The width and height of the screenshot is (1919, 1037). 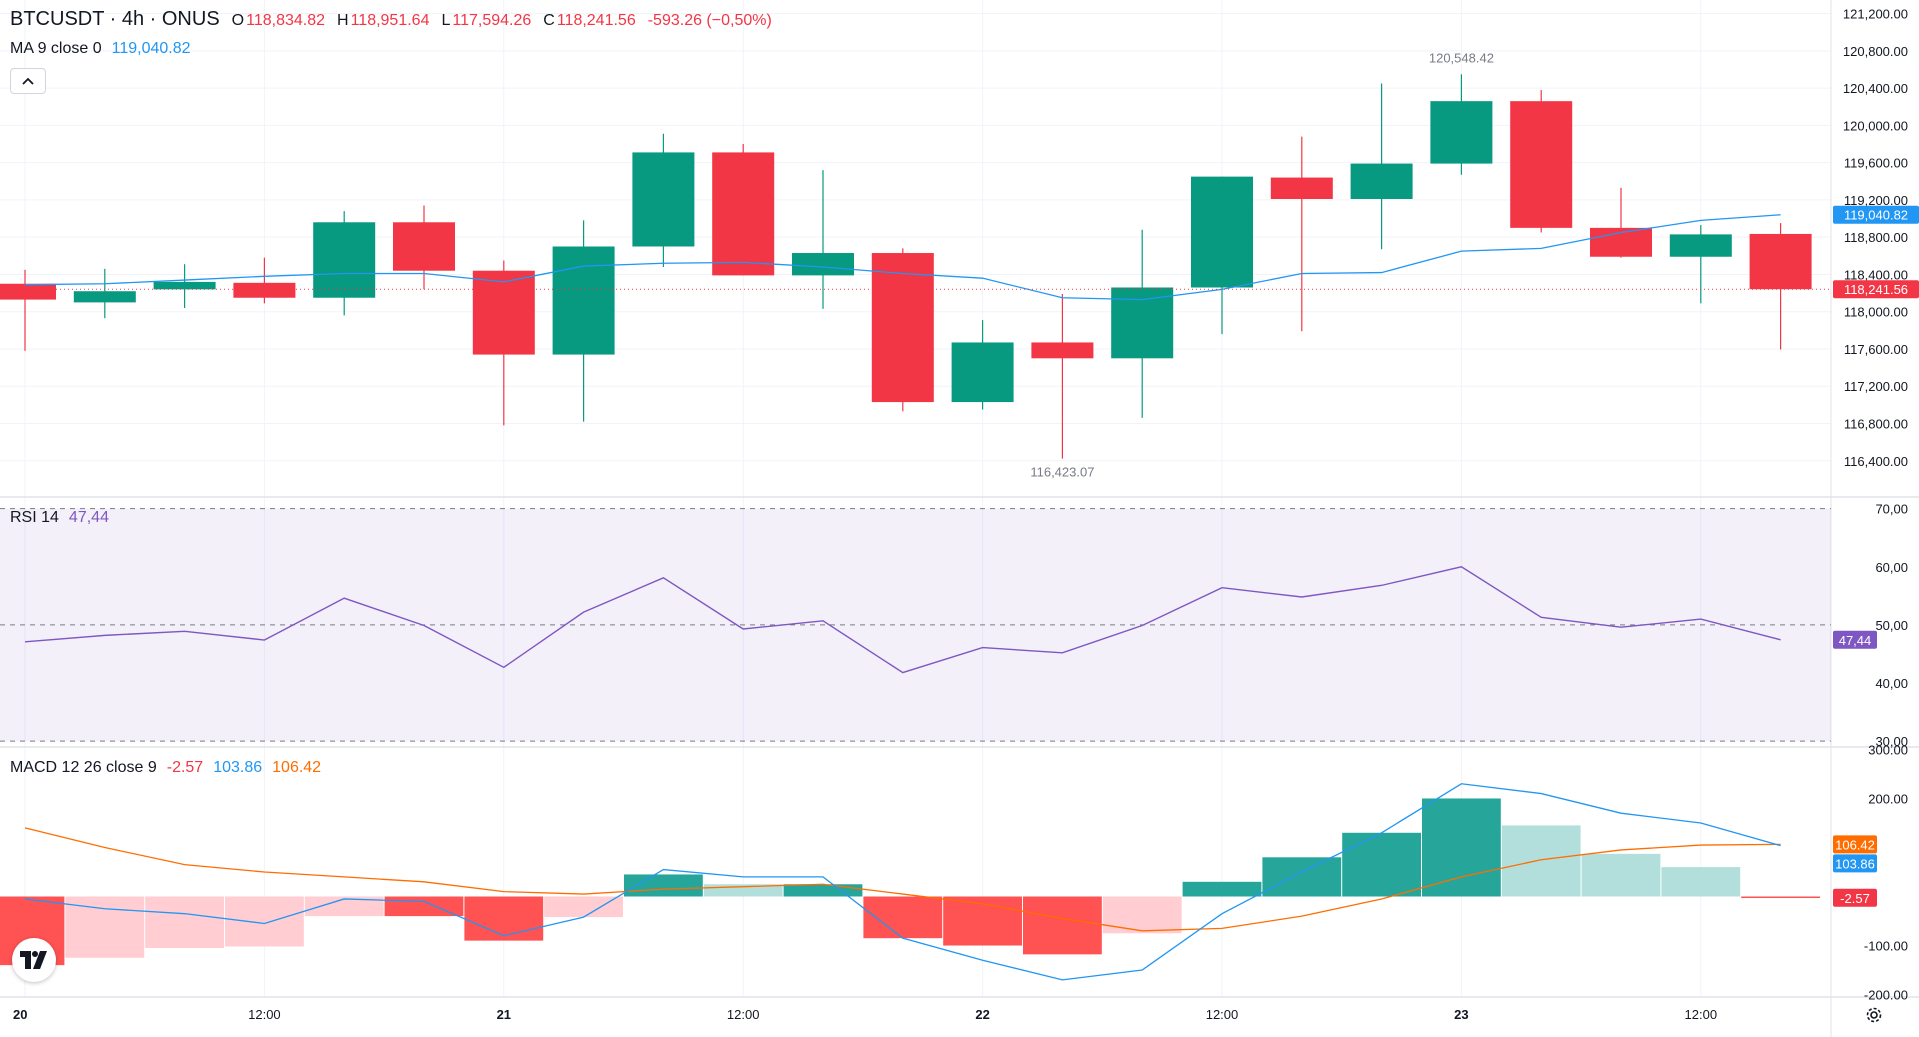 What do you see at coordinates (1875, 14) in the screenshot?
I see `price-axis-label: 121,200.00` at bounding box center [1875, 14].